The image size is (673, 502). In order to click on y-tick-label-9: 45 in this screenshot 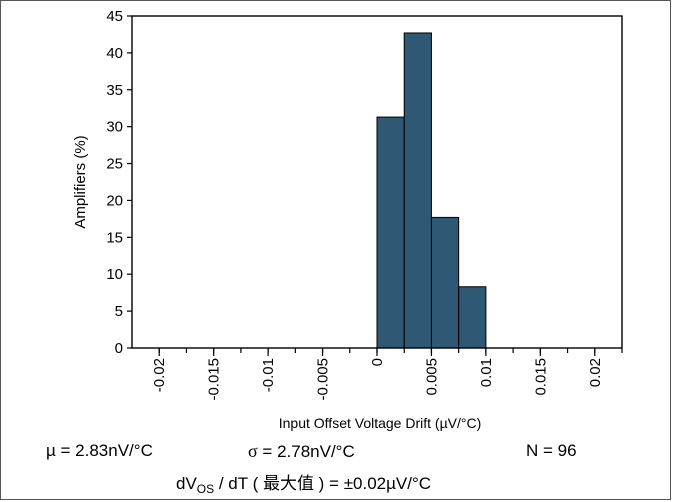, I will do `click(114, 16)`.